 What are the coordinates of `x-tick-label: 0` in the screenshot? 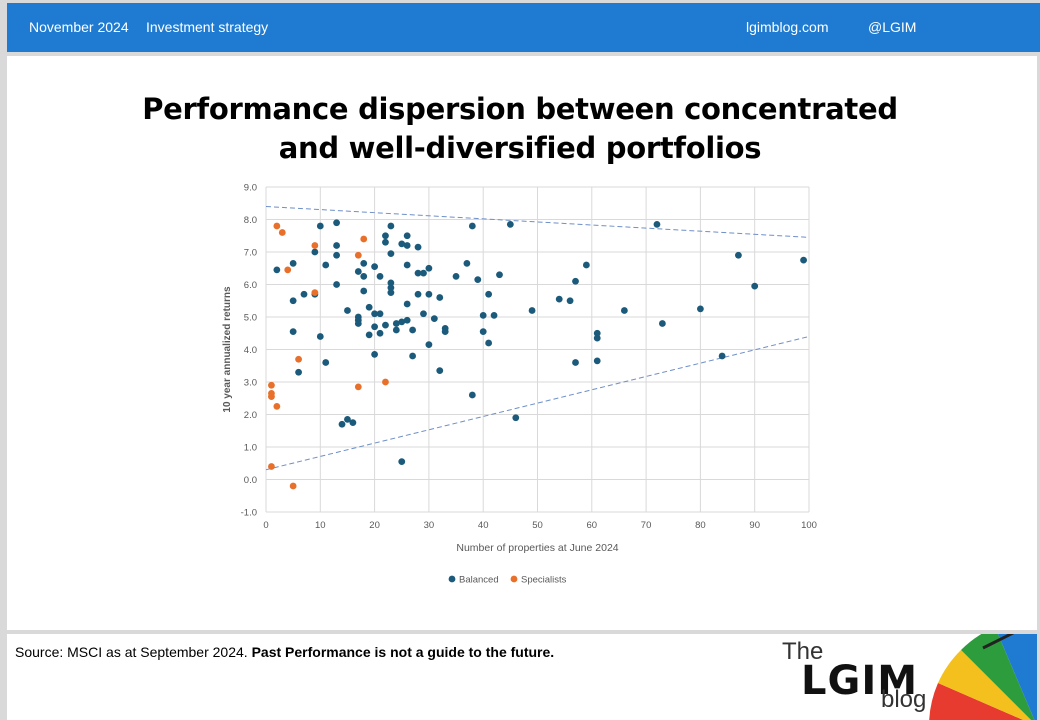 It's located at (265, 525).